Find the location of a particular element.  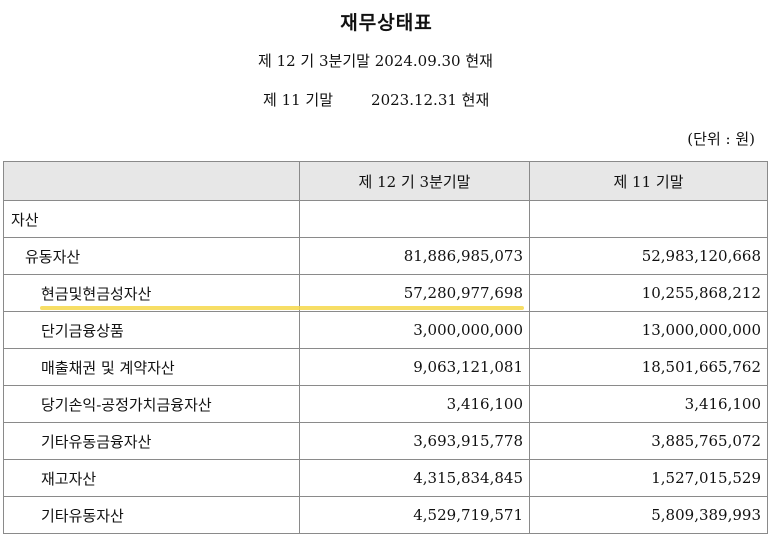

row-label-text: 현금및현금성자산 is located at coordinates (96, 293).